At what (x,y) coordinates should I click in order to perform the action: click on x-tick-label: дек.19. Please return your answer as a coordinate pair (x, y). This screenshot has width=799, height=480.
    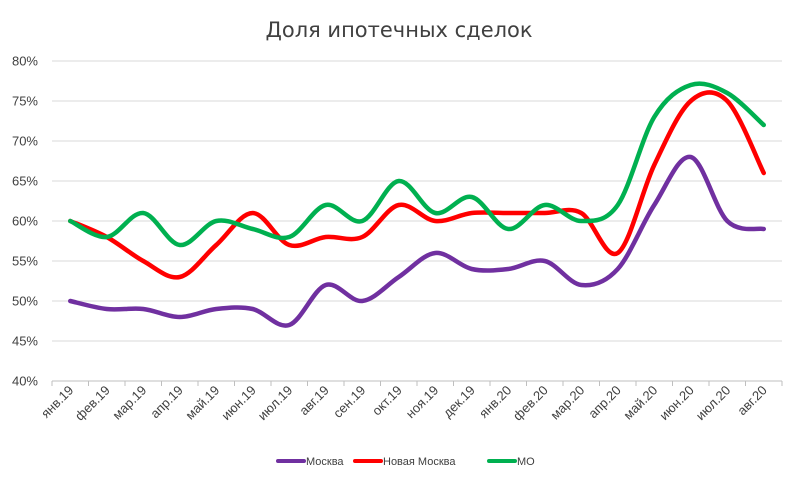
    Looking at the image, I should click on (459, 402).